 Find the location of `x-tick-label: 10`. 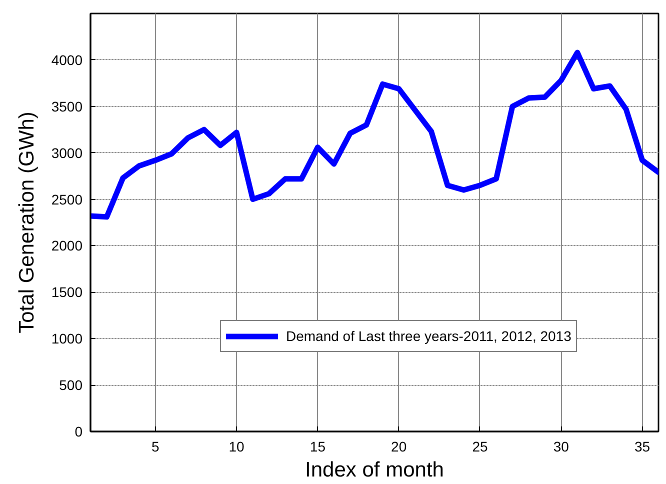

x-tick-label: 10 is located at coordinates (236, 446).